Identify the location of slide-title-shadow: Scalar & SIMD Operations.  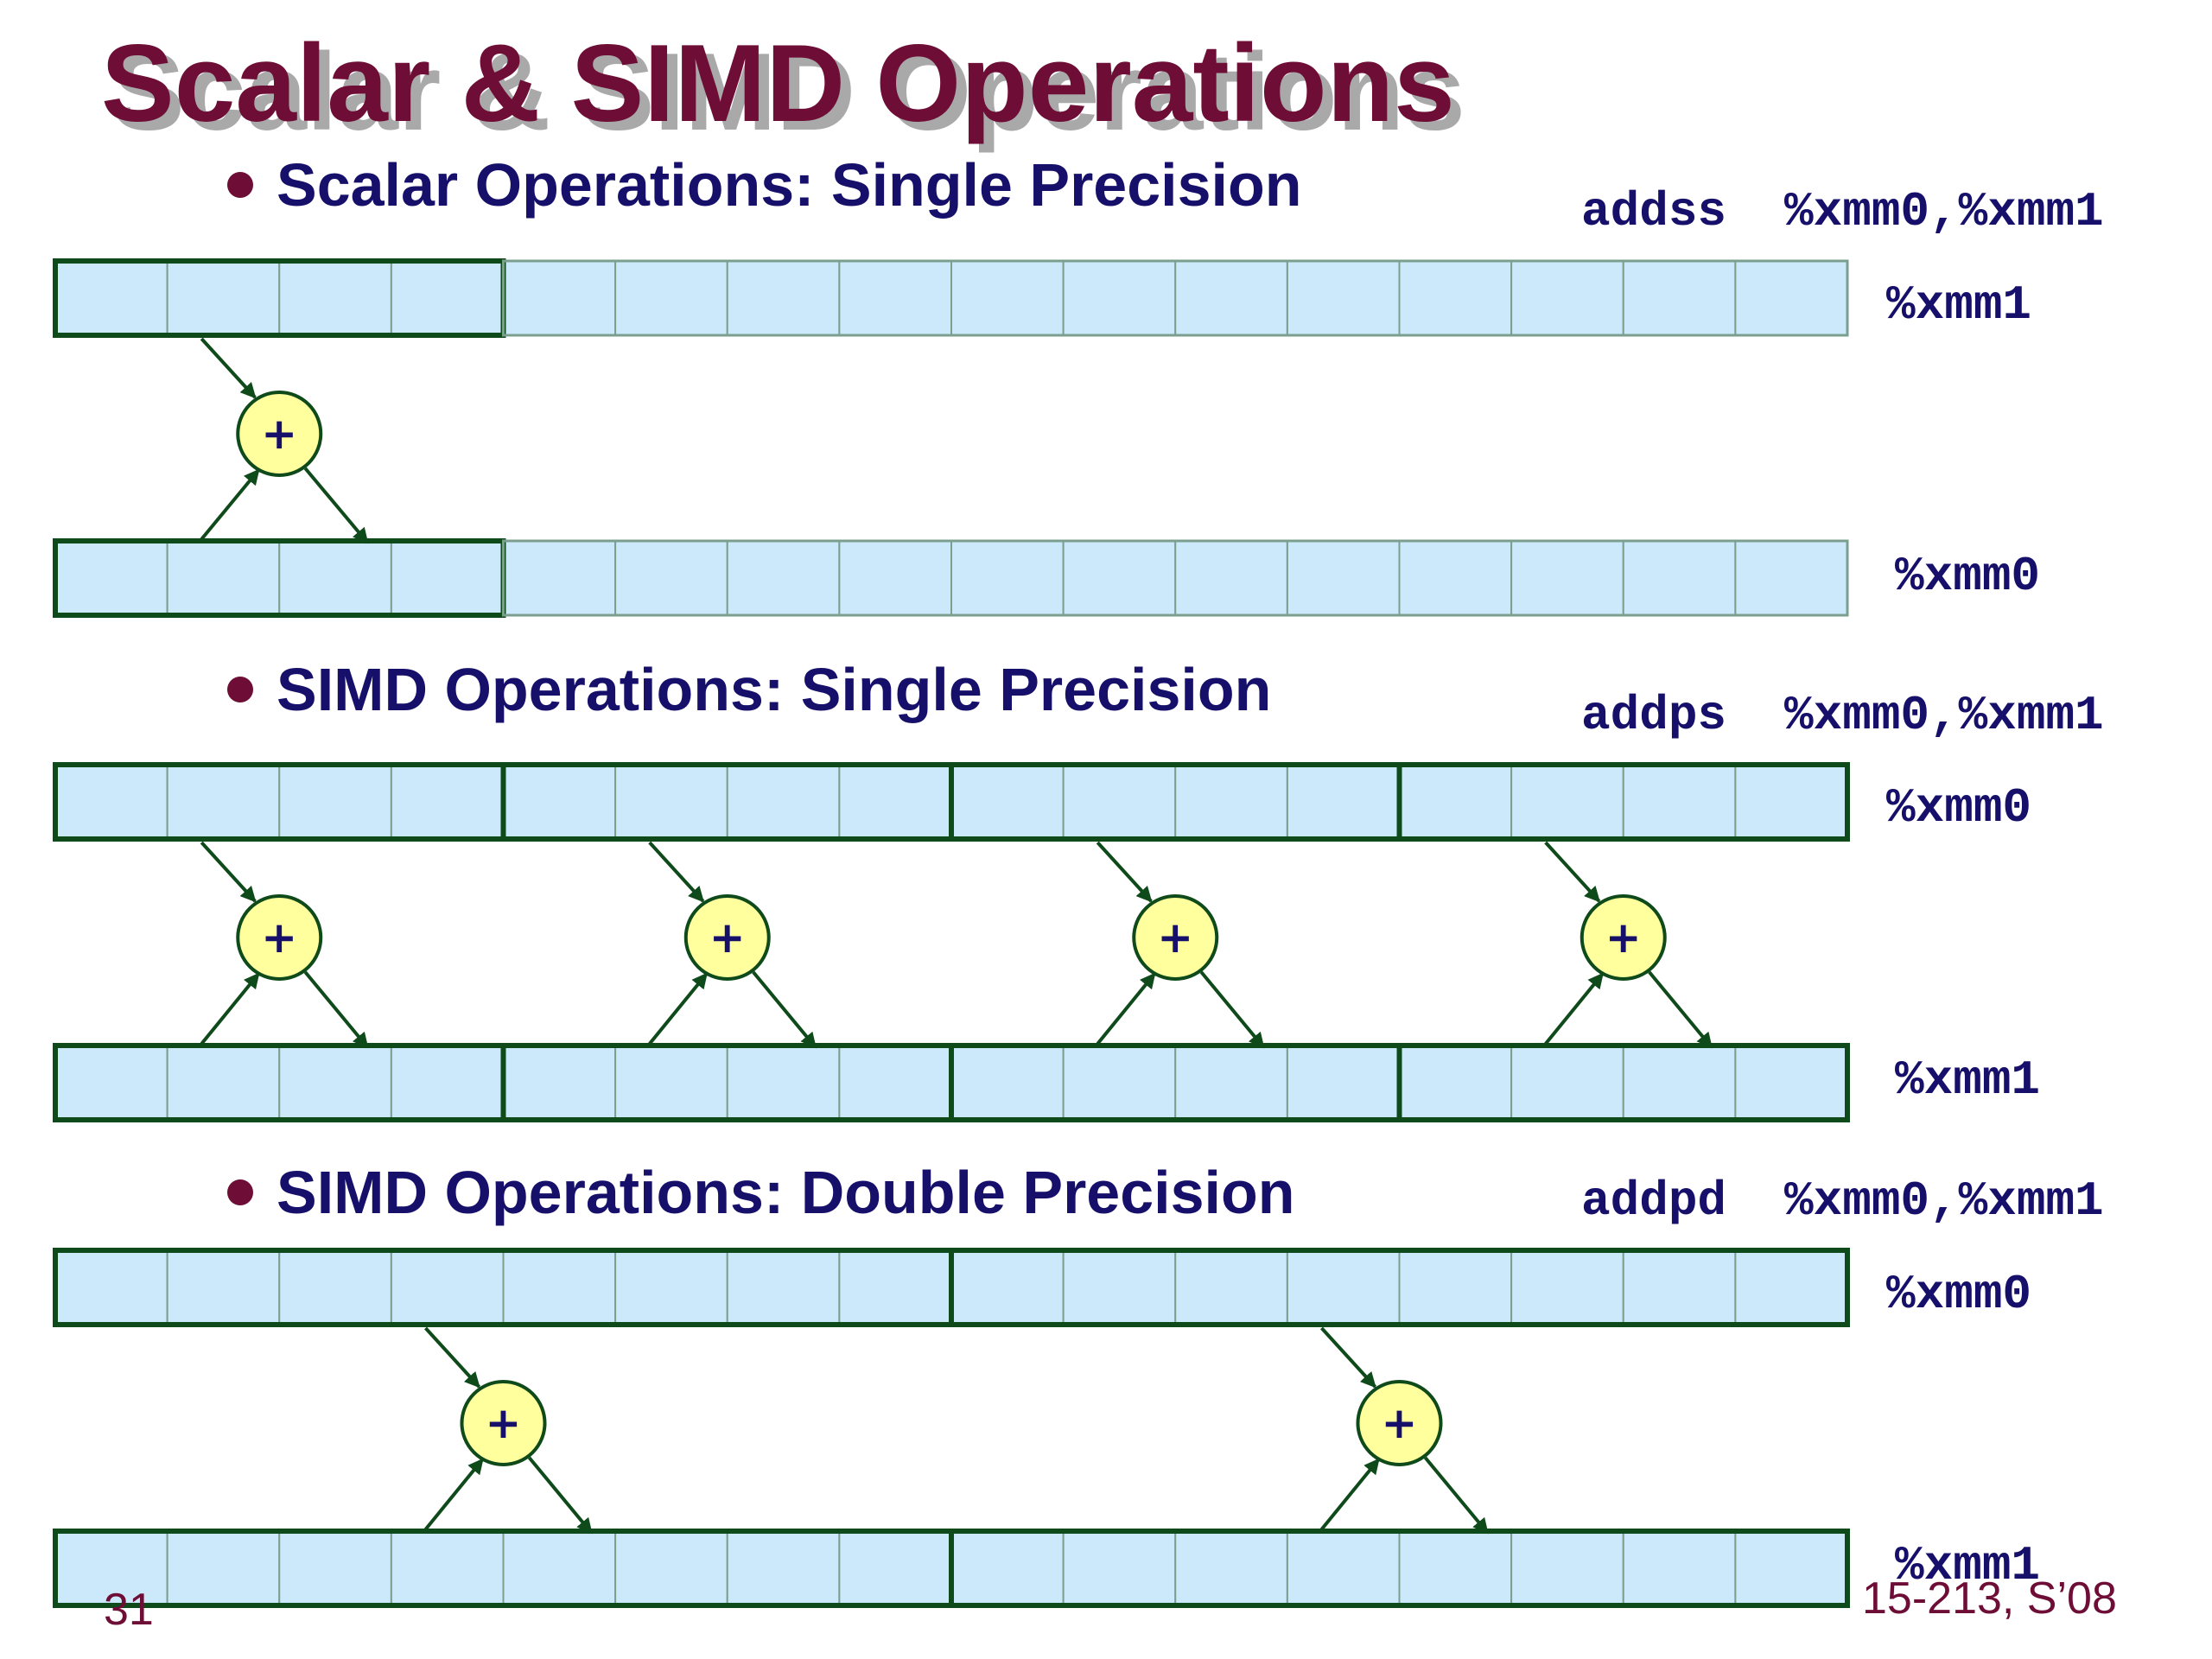
(788, 91).